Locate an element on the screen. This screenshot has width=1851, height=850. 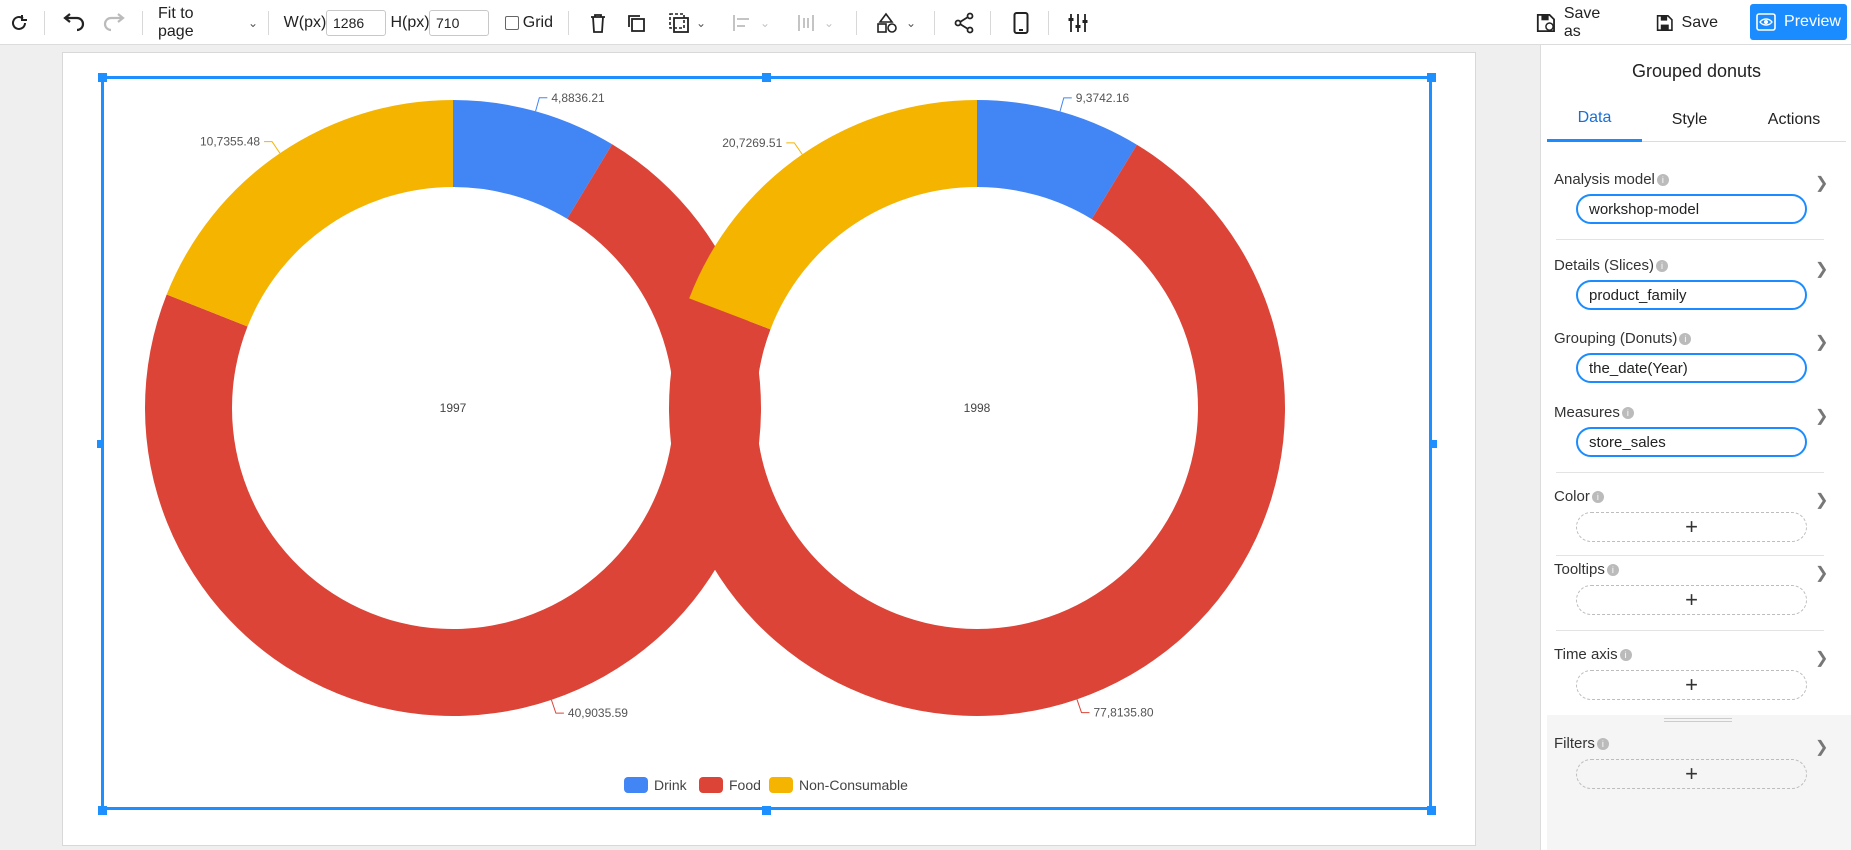
height-input: 710 is located at coordinates (459, 23).